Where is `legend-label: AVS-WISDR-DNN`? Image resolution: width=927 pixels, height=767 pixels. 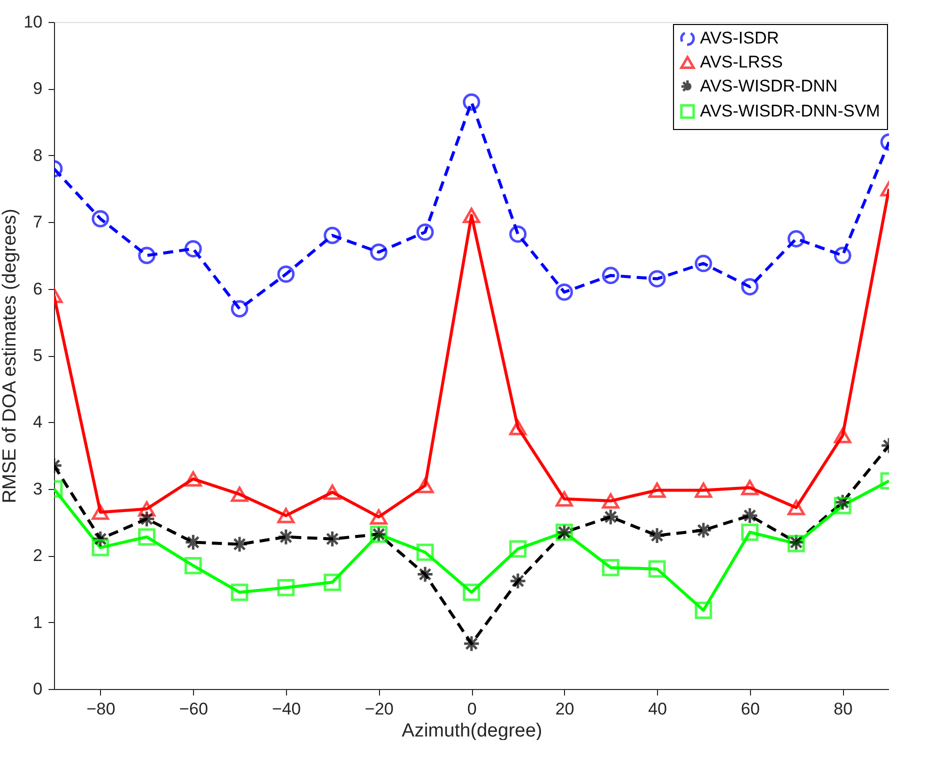 legend-label: AVS-WISDR-DNN is located at coordinates (769, 86).